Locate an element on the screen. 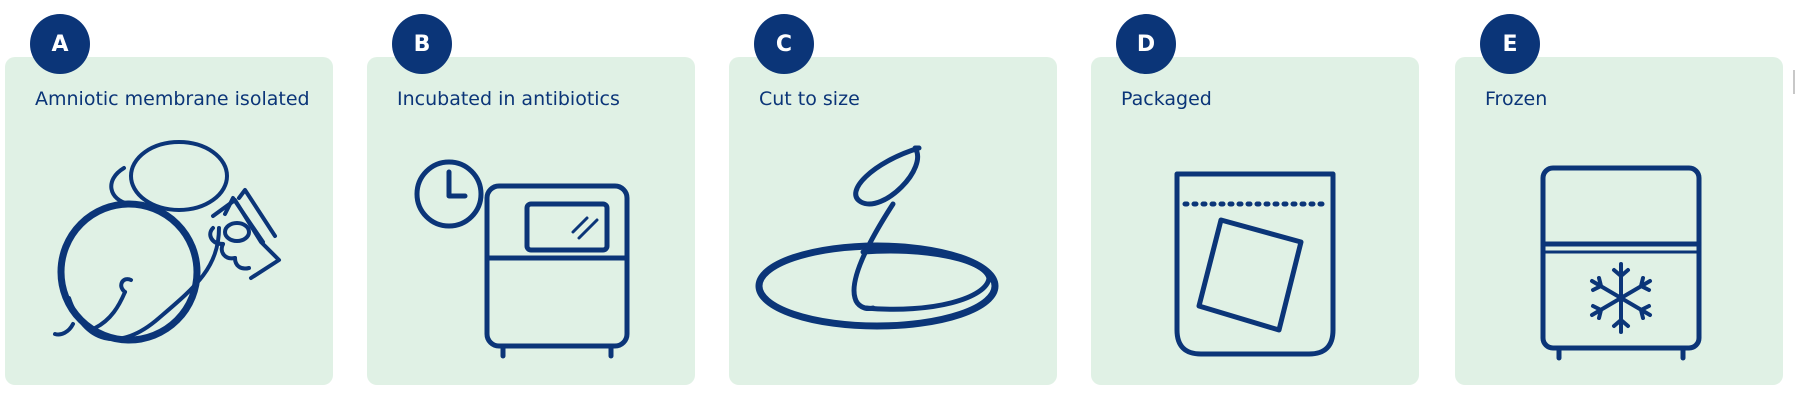 This screenshot has width=1799, height=401. step-letter-badge: D is located at coordinates (1146, 44).